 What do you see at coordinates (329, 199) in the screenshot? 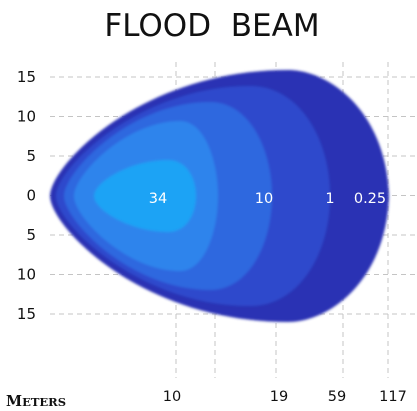
I see `zone-label-3: 1` at bounding box center [329, 199].